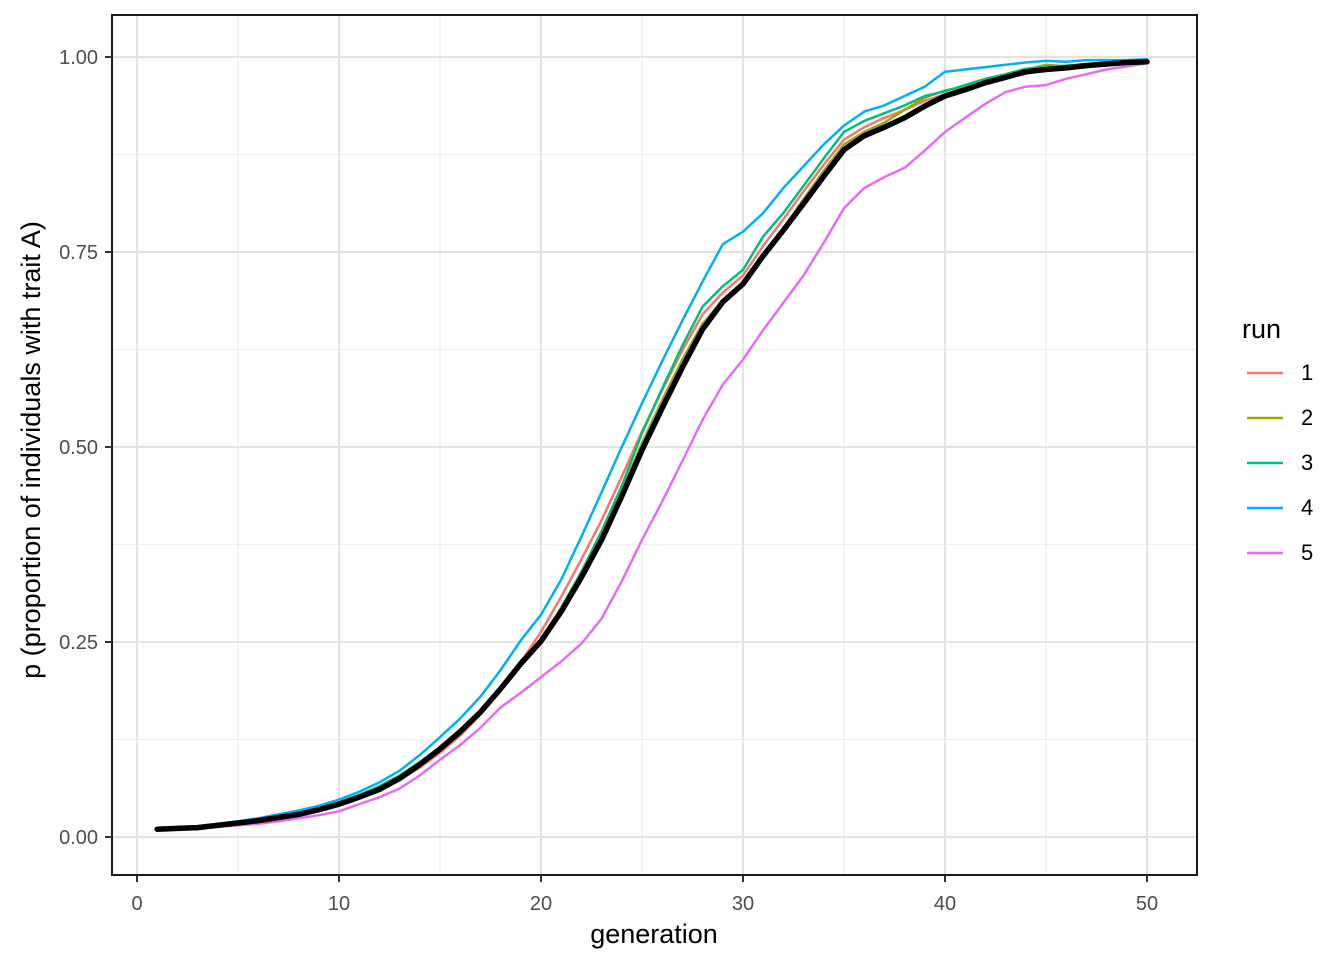 The image size is (1344, 965). I want to click on x-tick-label: 50, so click(1147, 904).